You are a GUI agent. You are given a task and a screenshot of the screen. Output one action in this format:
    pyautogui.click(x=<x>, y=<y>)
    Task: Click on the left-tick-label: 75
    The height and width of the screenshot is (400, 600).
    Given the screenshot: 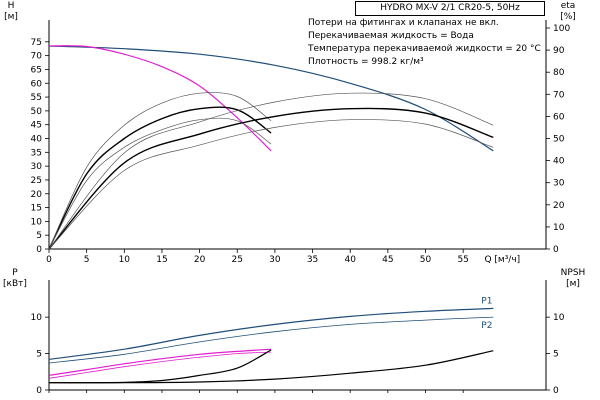 What is the action you would take?
    pyautogui.click(x=36, y=43)
    